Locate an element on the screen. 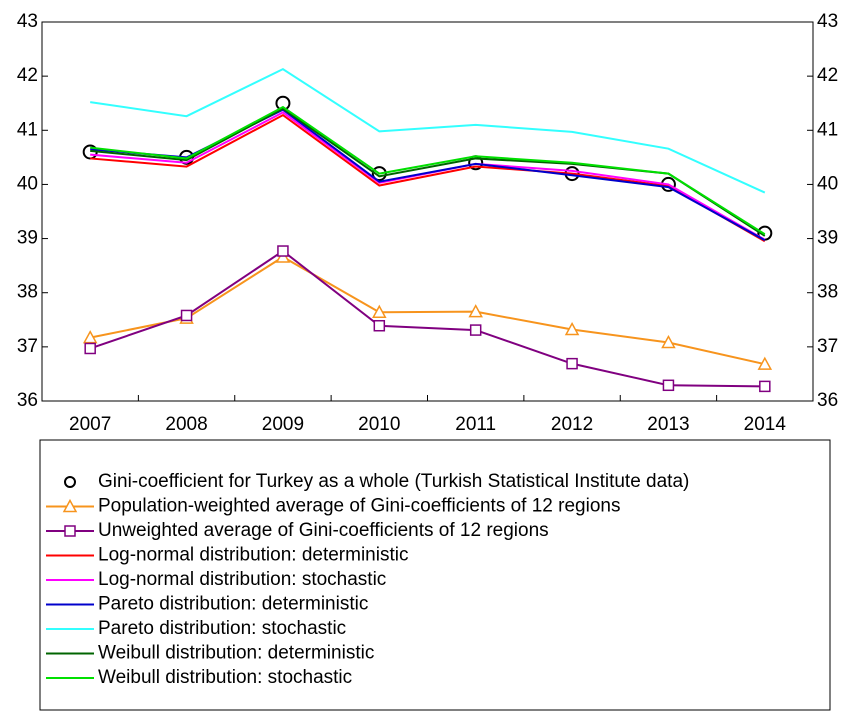 Image resolution: width=855 pixels, height=711 pixels. legend-label: Pareto distribution: deterministic is located at coordinates (233, 604).